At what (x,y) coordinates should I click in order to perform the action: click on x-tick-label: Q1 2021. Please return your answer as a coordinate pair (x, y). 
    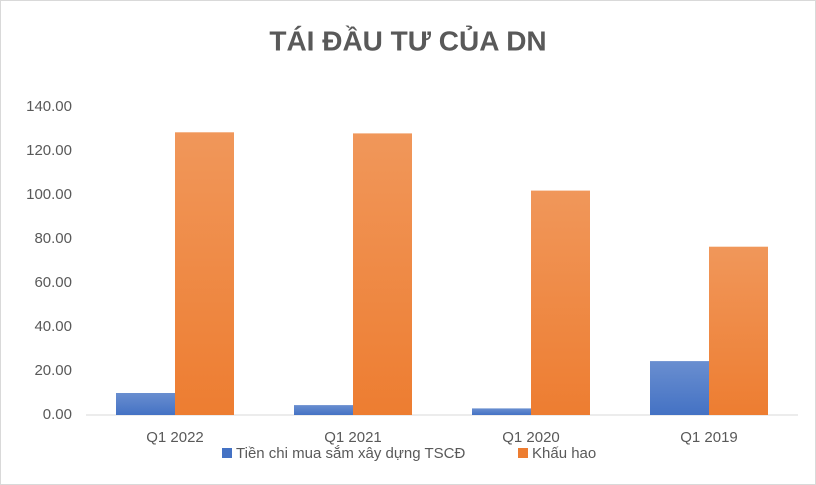
    Looking at the image, I should click on (353, 437).